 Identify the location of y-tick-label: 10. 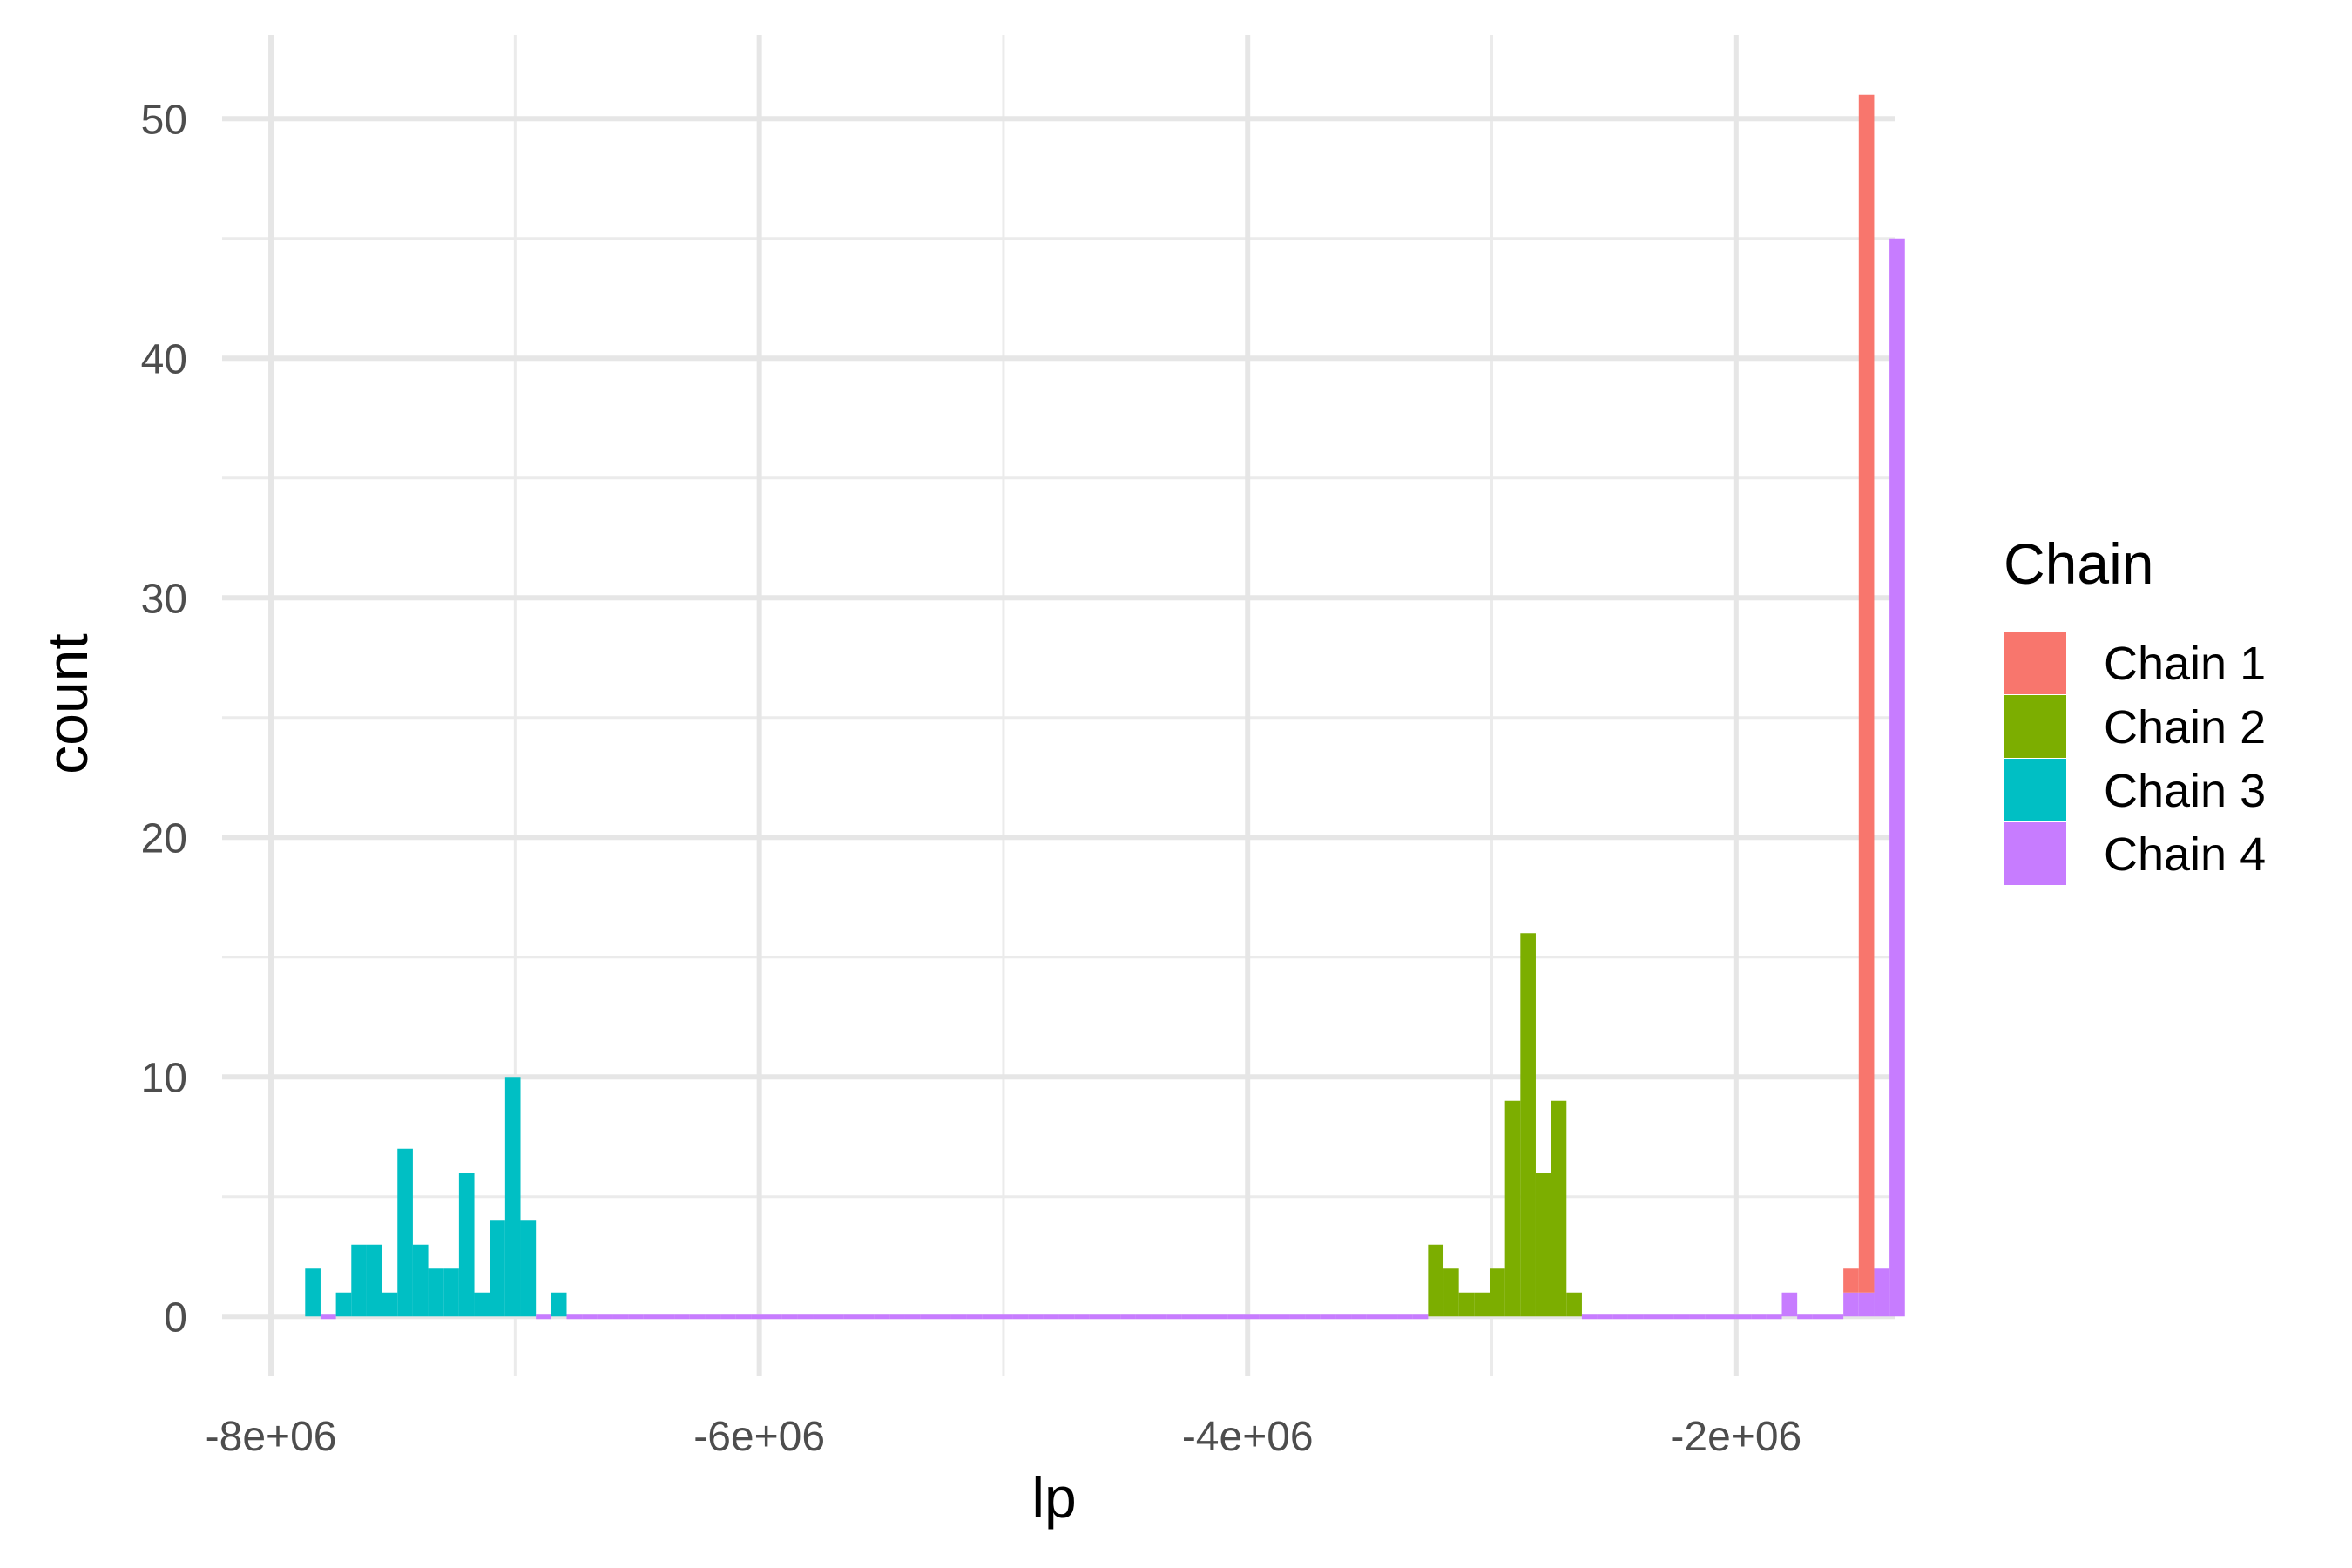
(164, 1078).